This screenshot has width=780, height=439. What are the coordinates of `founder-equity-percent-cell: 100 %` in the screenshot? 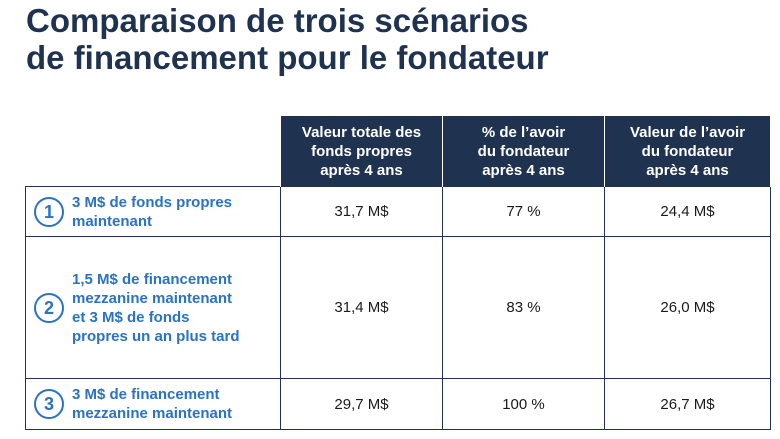 It's located at (523, 404).